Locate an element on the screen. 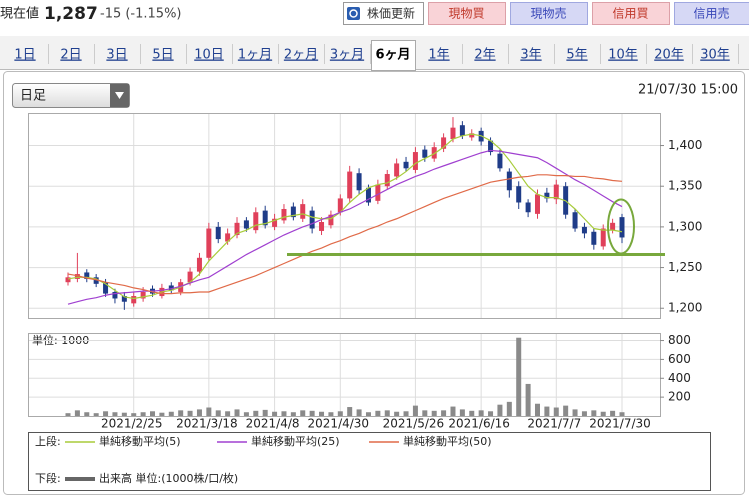  tab-selected is located at coordinates (393, 55).